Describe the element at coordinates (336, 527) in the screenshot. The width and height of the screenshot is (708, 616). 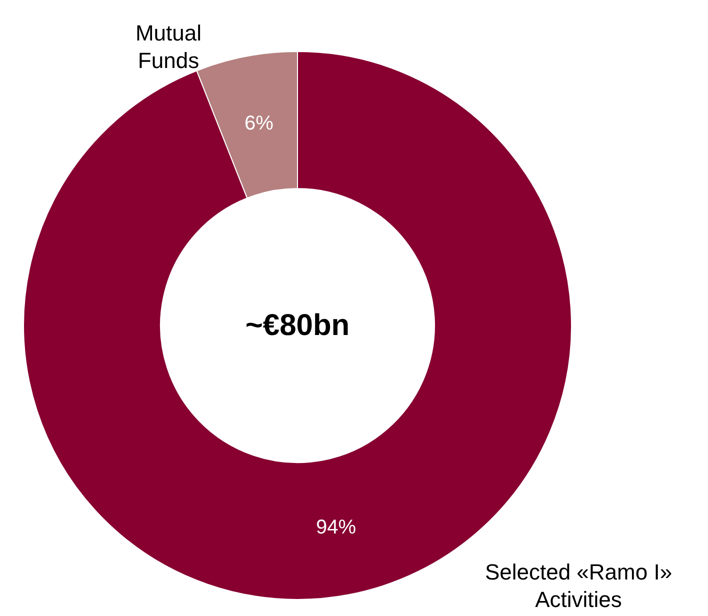
I see `data-label: 94%` at that location.